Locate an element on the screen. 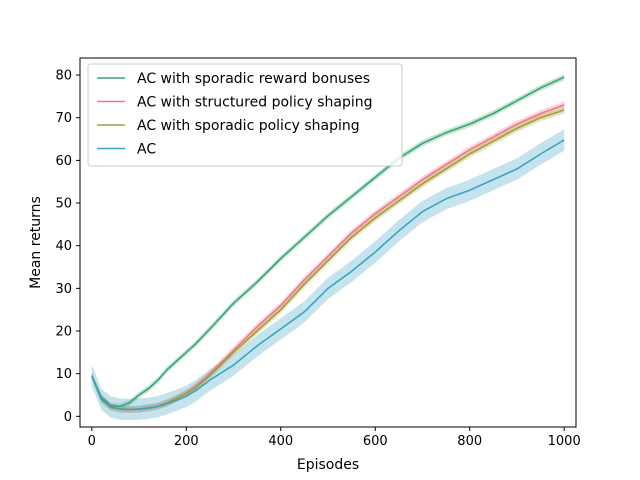  x-tick-label: 1000 is located at coordinates (564, 441).